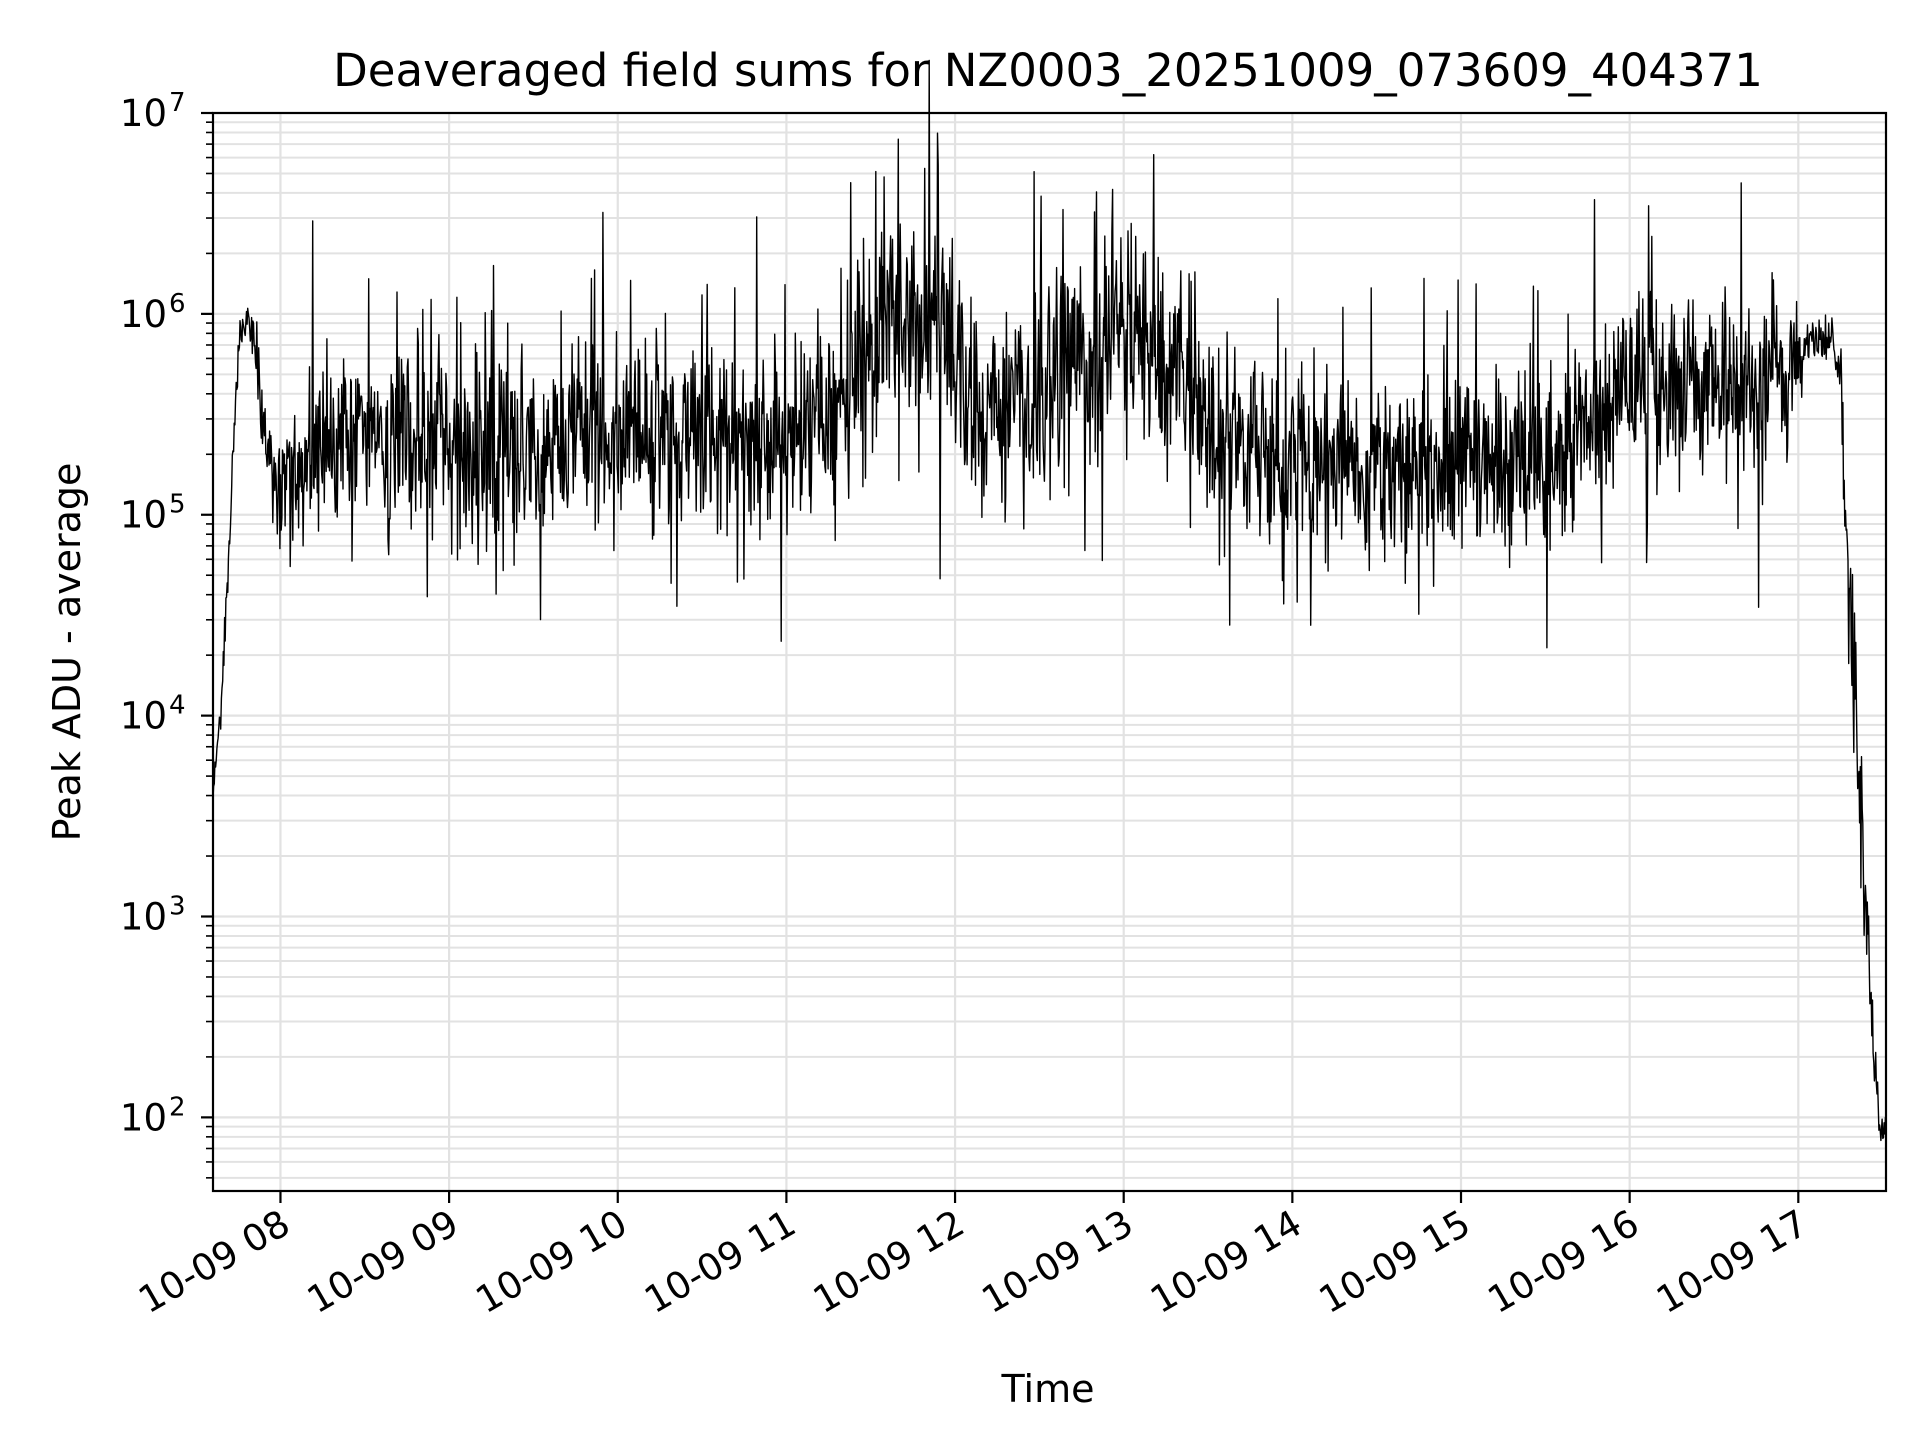  Describe the element at coordinates (177, 505) in the screenshot. I see `y-tick-label-exponent: 5` at that location.